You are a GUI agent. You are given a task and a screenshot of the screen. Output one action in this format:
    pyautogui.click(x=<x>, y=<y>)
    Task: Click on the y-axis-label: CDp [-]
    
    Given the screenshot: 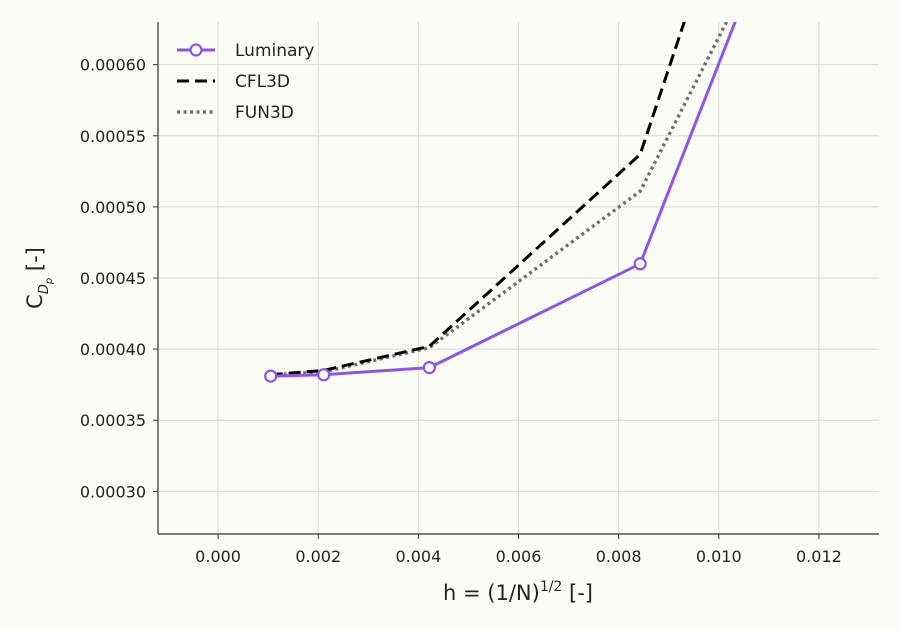 What is the action you would take?
    pyautogui.click(x=39, y=278)
    